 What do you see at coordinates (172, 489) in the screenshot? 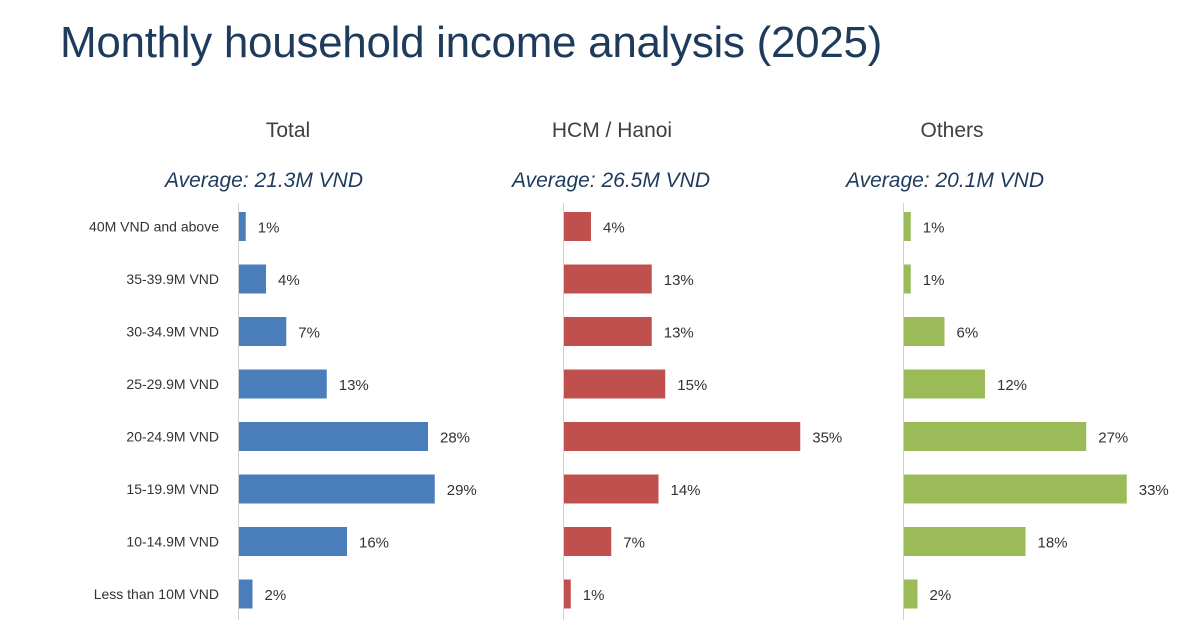
I see `category-label: 15-19.9M VND` at bounding box center [172, 489].